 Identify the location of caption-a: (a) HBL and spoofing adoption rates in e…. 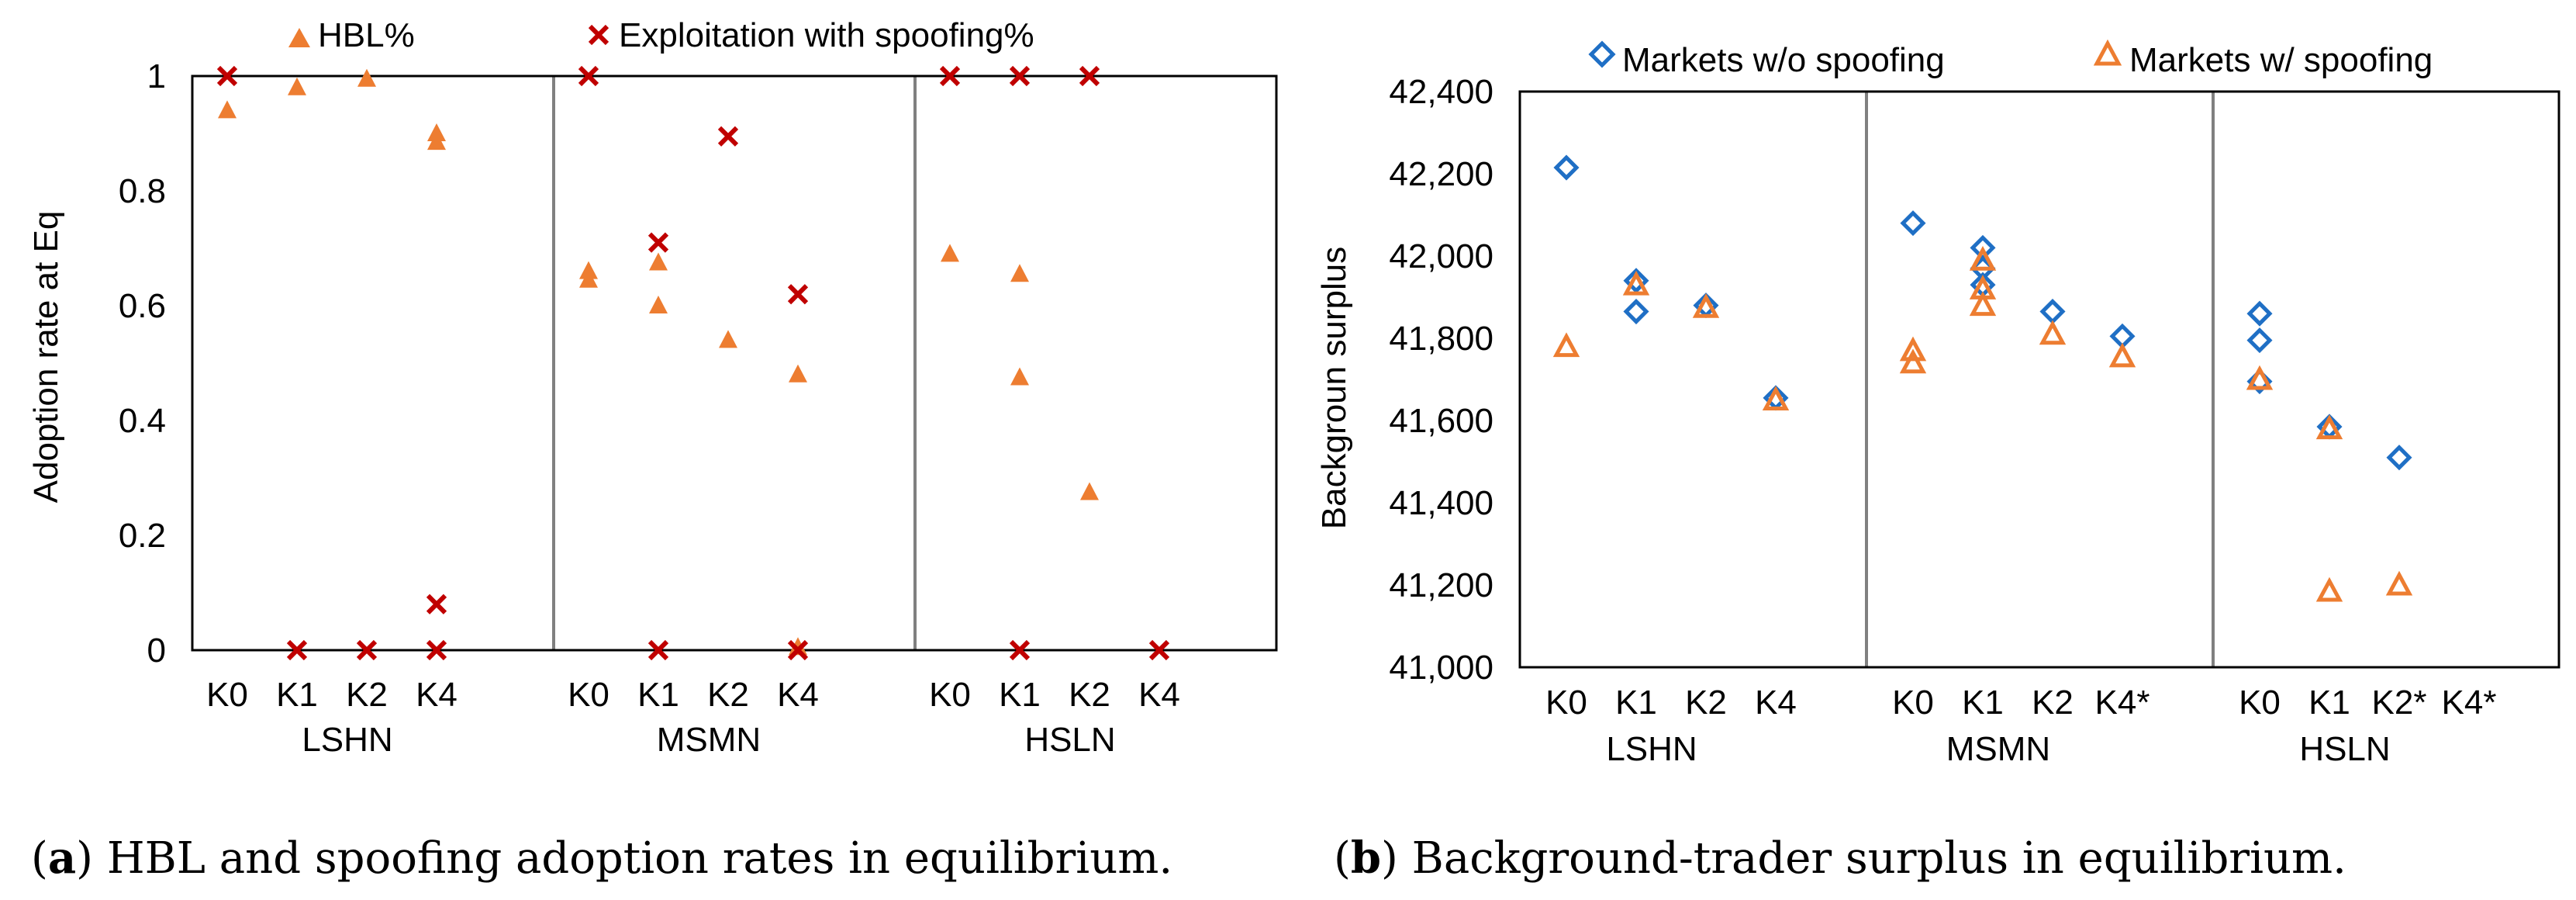
(601, 858).